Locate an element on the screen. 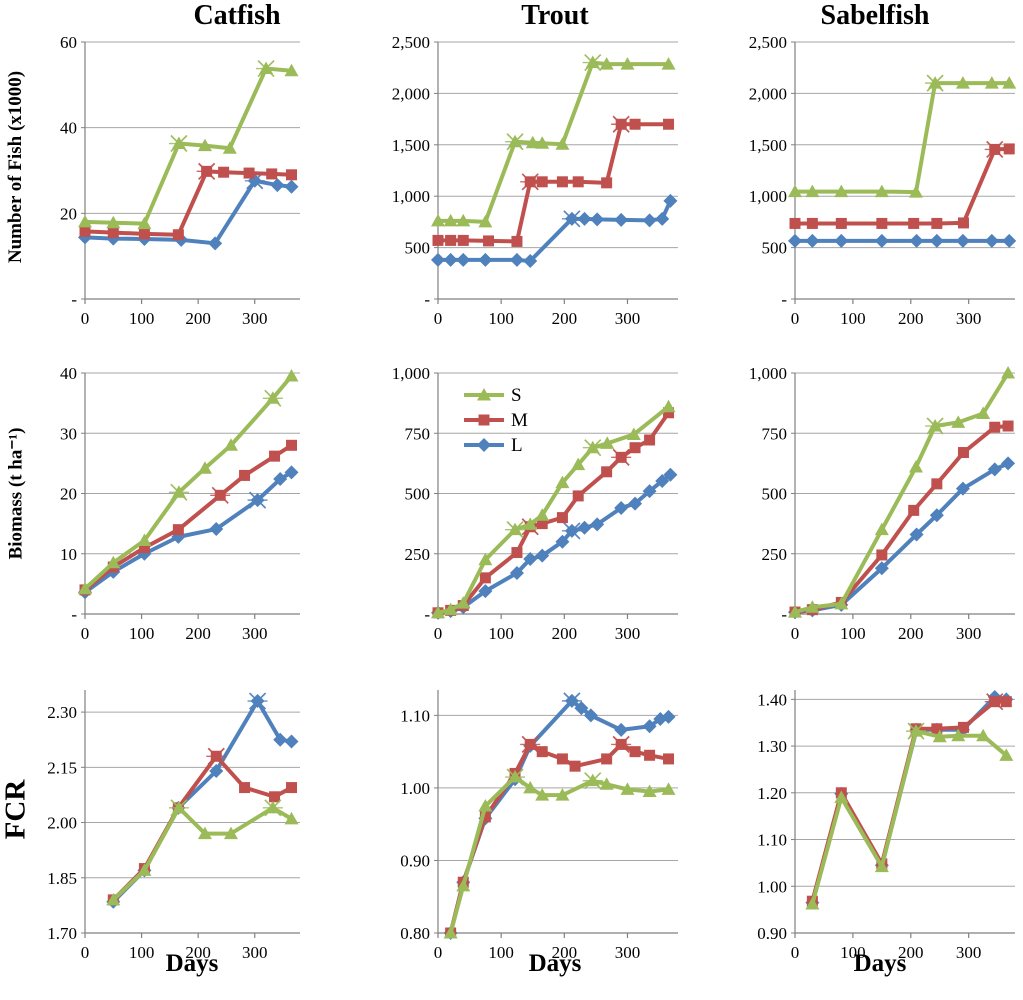 The width and height of the screenshot is (1023, 1000). chart-trout-biomass: - 250 500 750 1,000 0 100 200 300 SML is located at coordinates (535, 503).